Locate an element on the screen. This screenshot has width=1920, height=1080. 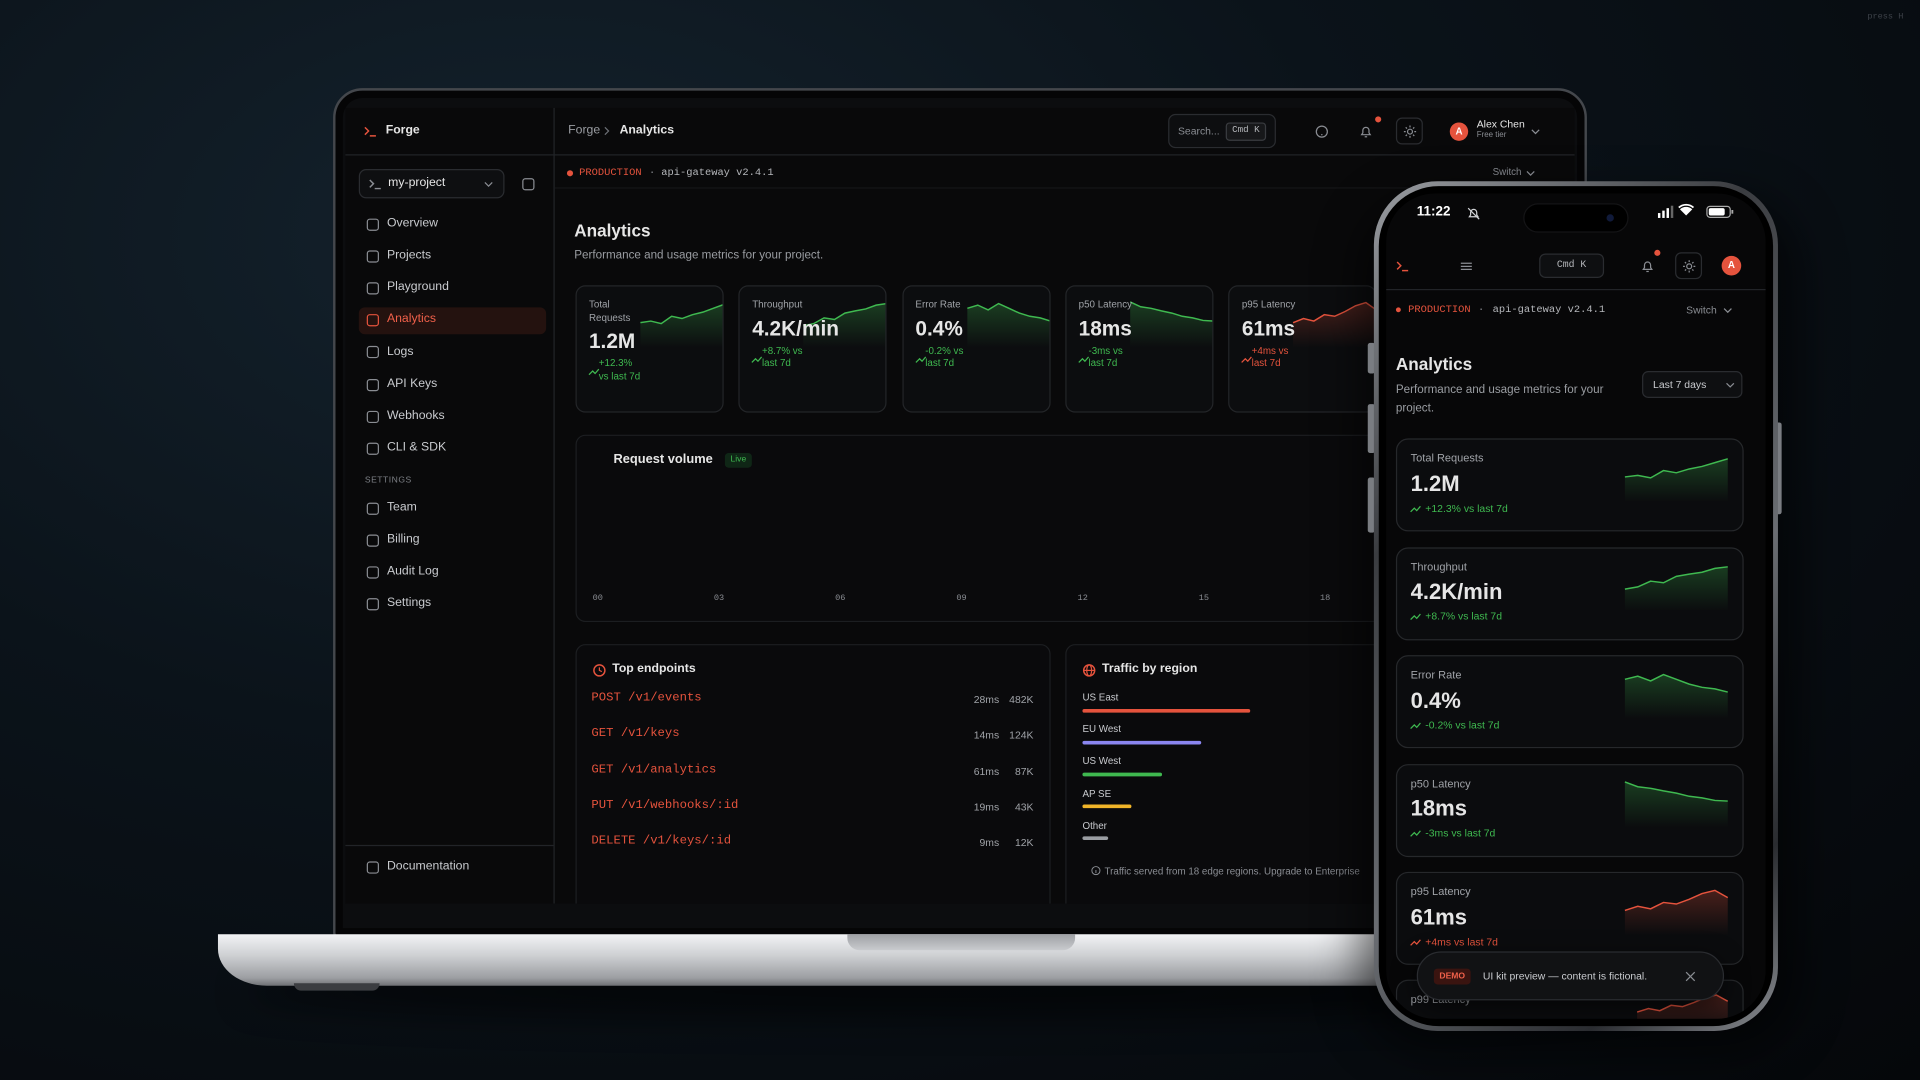
help-button is located at coordinates (1321, 131).